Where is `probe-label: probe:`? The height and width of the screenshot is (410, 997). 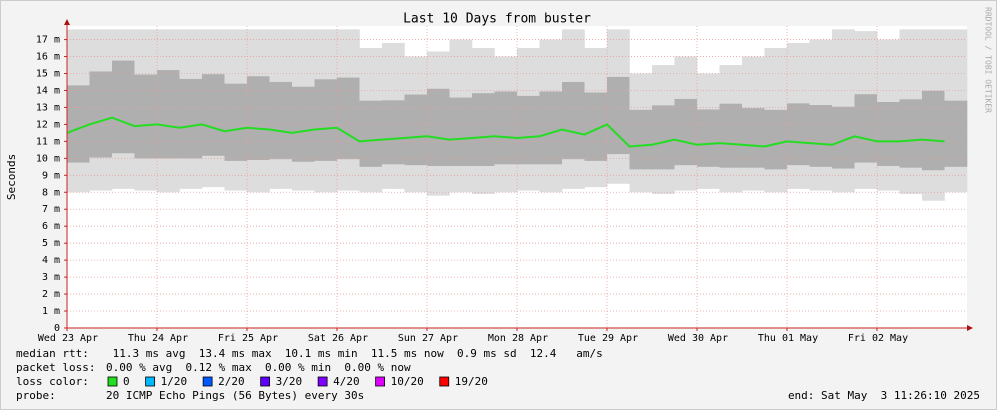
probe-label: probe: is located at coordinates (36, 395).